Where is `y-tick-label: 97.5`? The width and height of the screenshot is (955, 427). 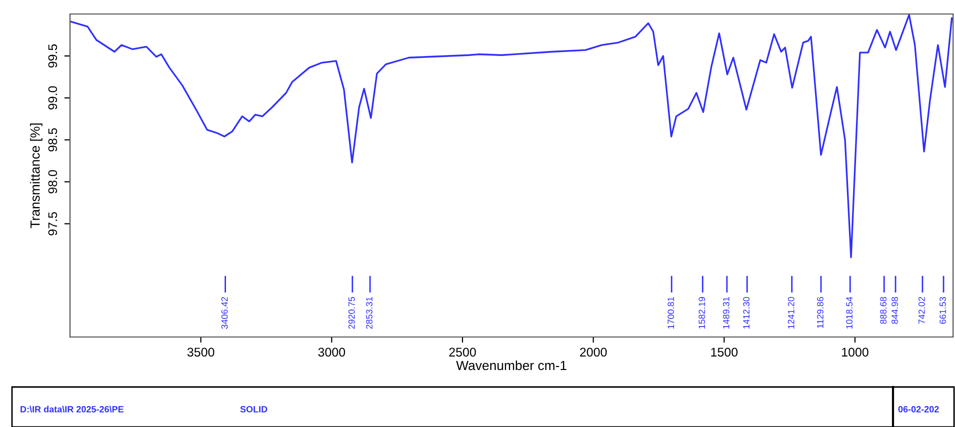 y-tick-label: 97.5 is located at coordinates (53, 224).